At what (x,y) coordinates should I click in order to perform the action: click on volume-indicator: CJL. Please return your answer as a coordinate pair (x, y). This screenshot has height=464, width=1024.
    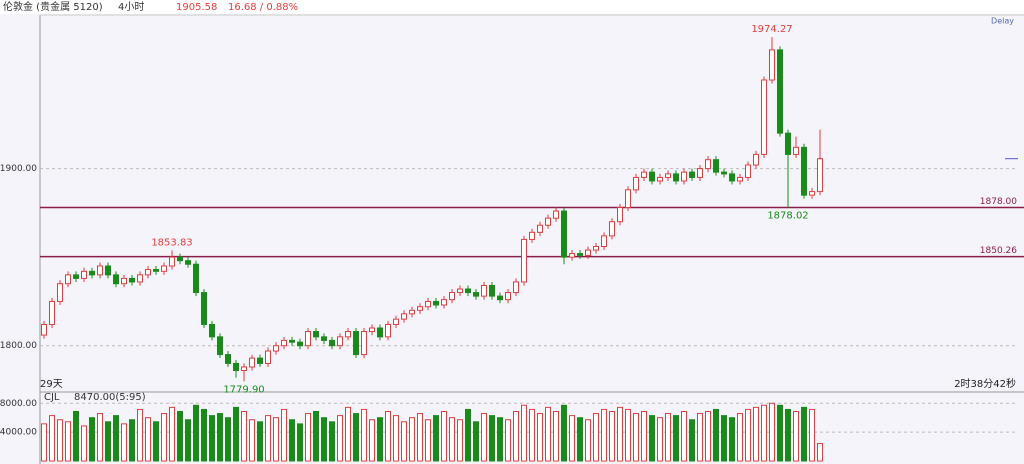
    Looking at the image, I should click on (52, 397).